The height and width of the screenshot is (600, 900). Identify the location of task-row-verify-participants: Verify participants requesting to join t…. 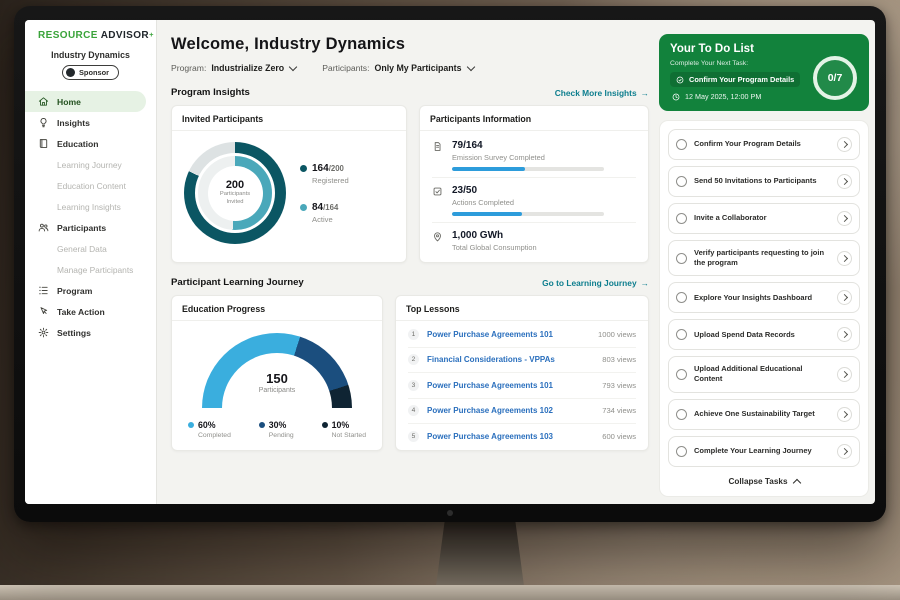
(764, 258).